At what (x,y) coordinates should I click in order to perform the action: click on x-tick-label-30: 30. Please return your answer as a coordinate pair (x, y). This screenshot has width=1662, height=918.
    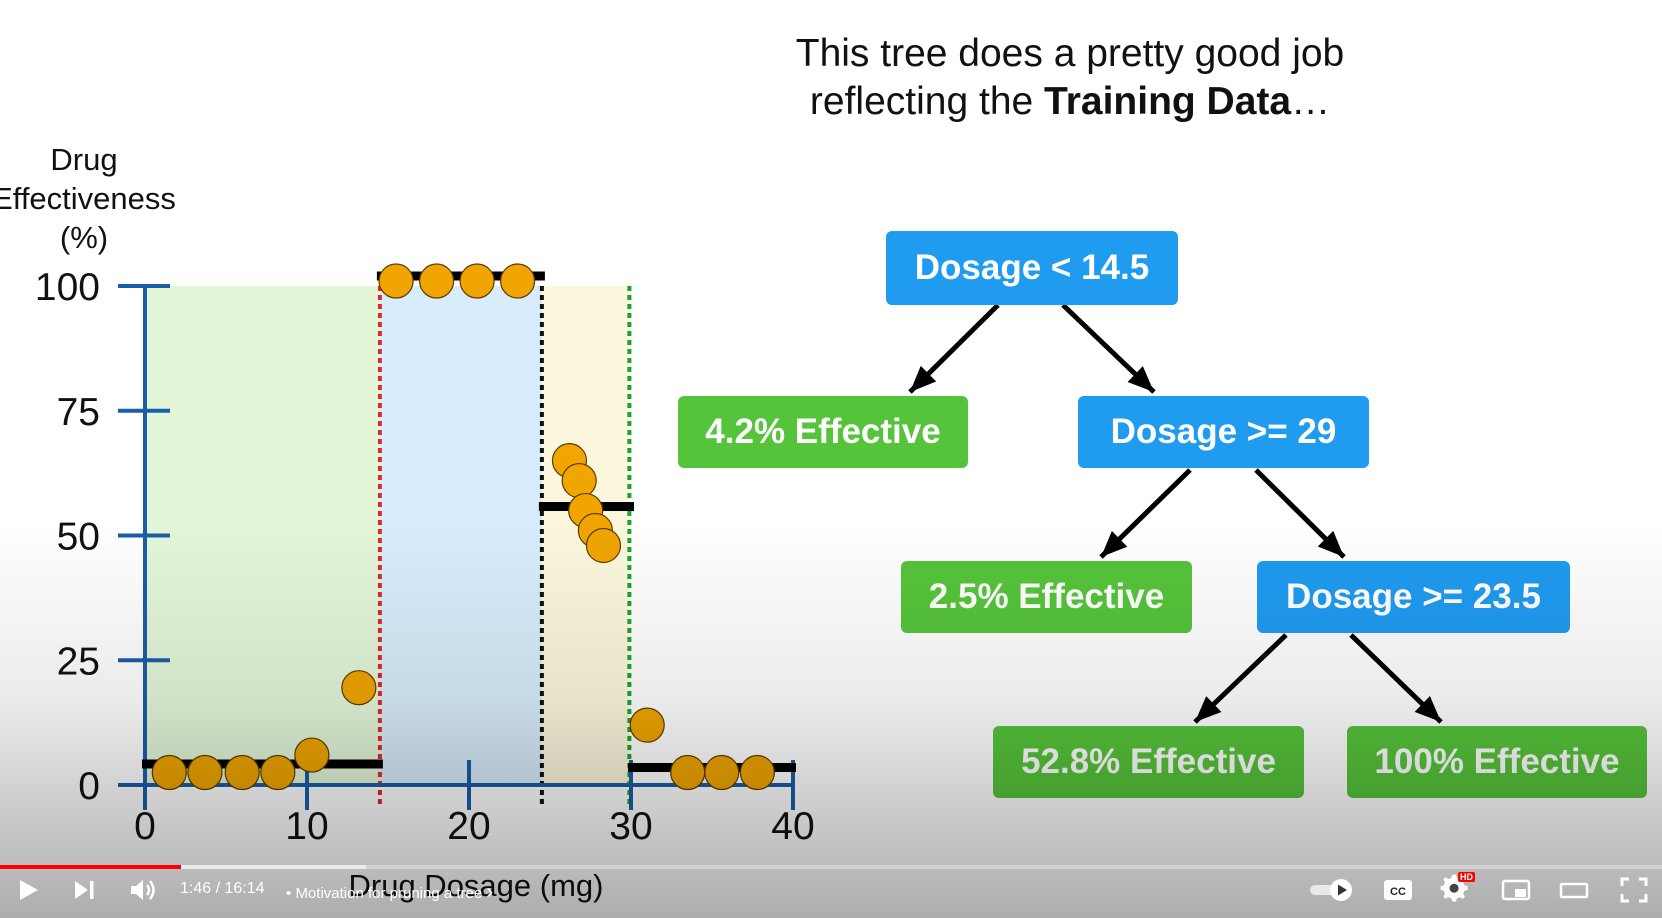
    Looking at the image, I should click on (630, 826).